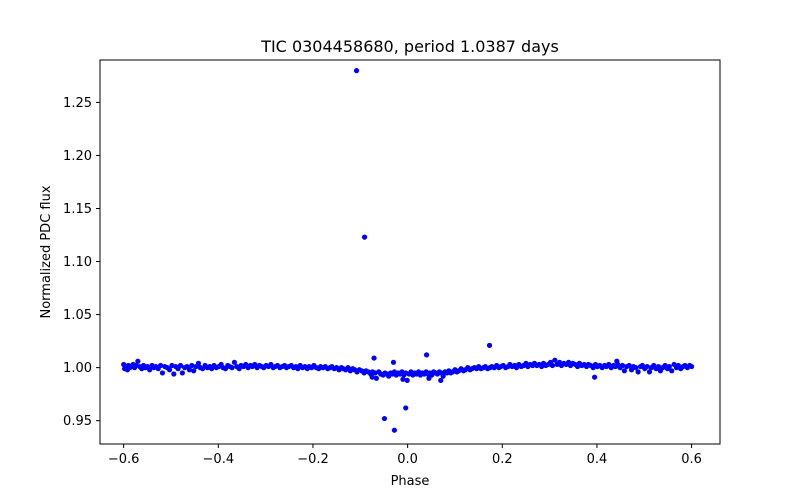 The height and width of the screenshot is (500, 800). Describe the element at coordinates (77, 209) in the screenshot. I see `y-tick-label: 1.15` at that location.